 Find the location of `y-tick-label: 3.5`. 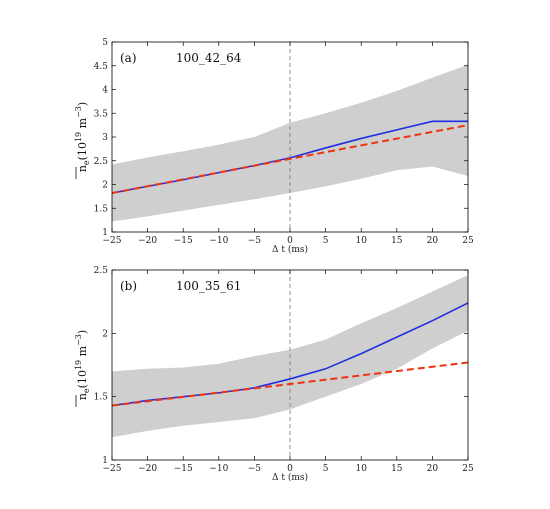

y-tick-label: 3.5 is located at coordinates (101, 114).